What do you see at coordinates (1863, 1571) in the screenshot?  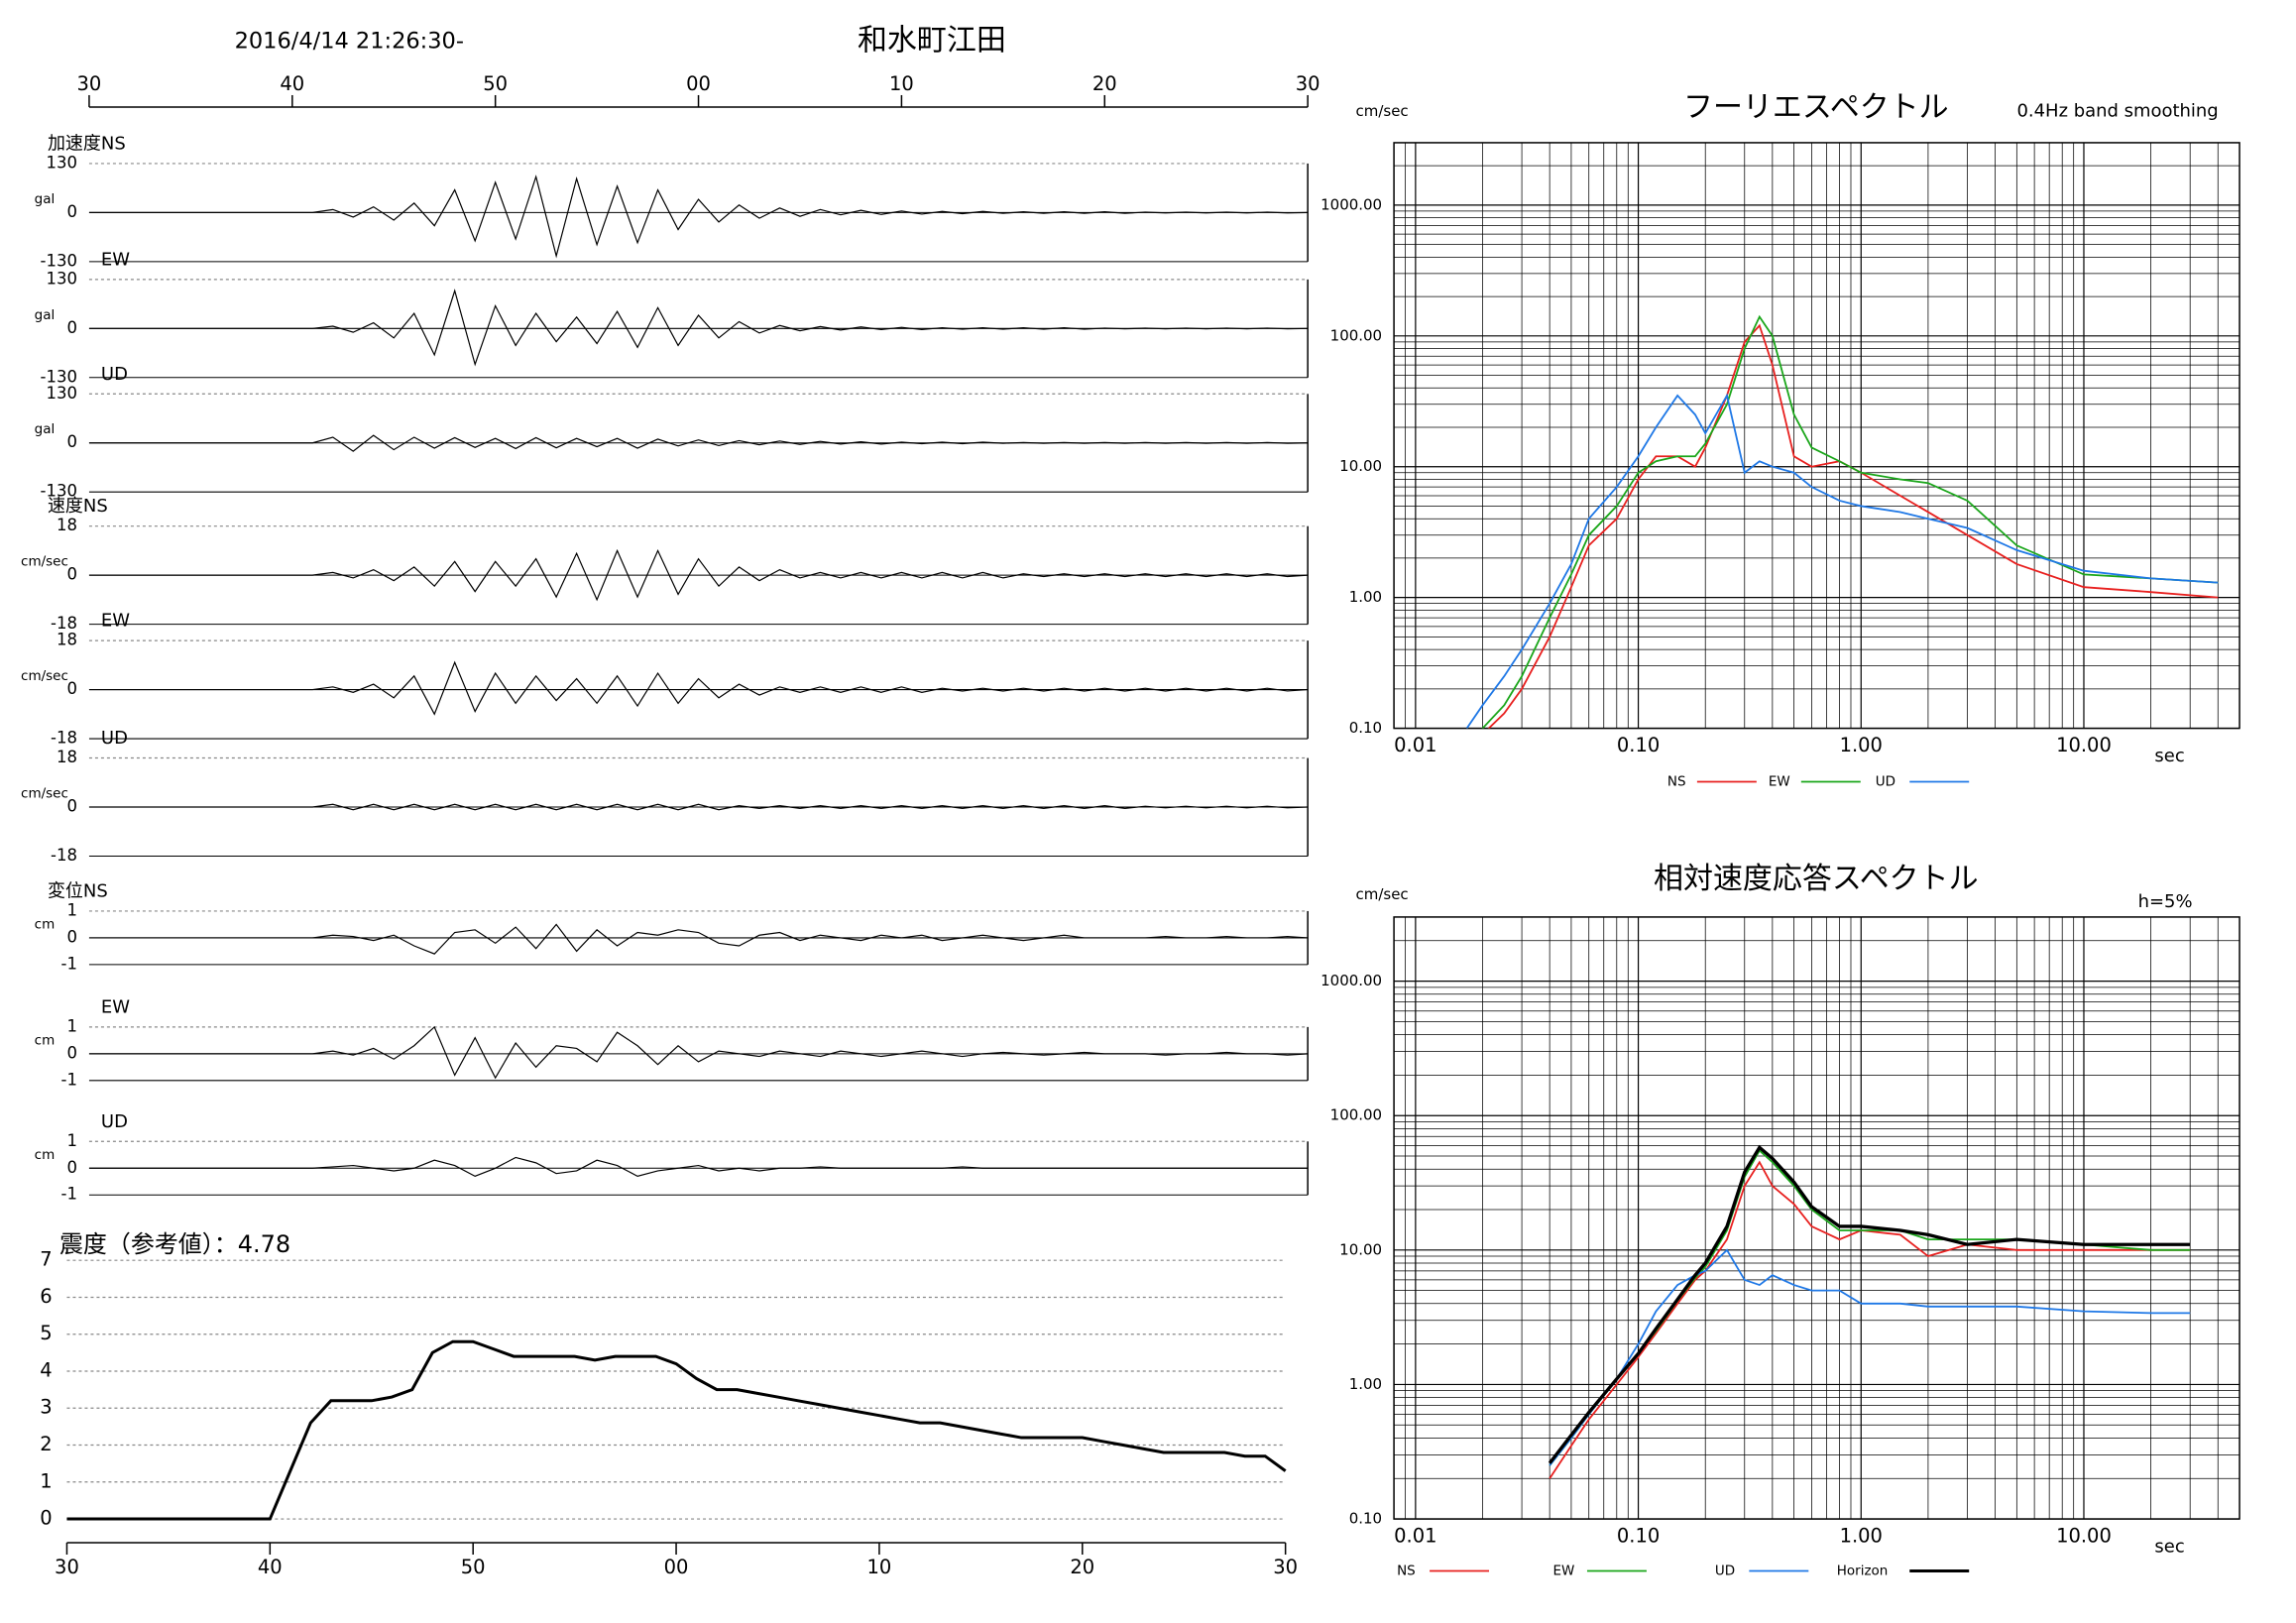 I see `legend-label: Horizon` at bounding box center [1863, 1571].